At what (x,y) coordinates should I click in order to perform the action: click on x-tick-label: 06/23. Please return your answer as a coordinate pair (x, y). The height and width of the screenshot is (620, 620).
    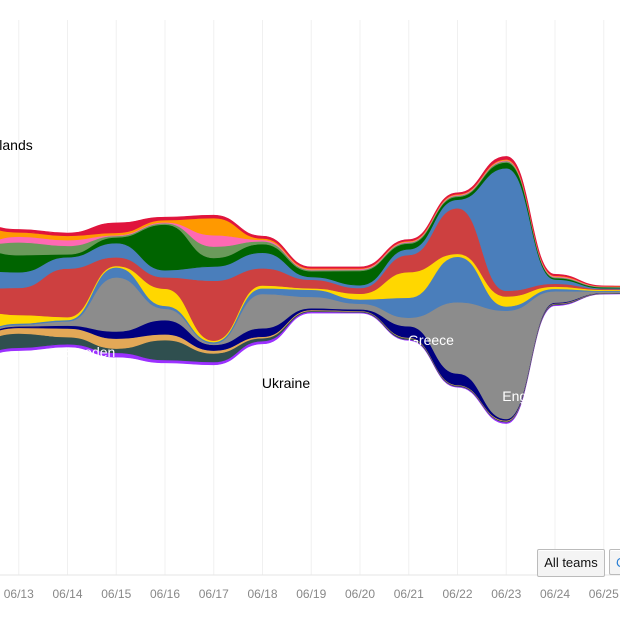
    Looking at the image, I should click on (506, 594).